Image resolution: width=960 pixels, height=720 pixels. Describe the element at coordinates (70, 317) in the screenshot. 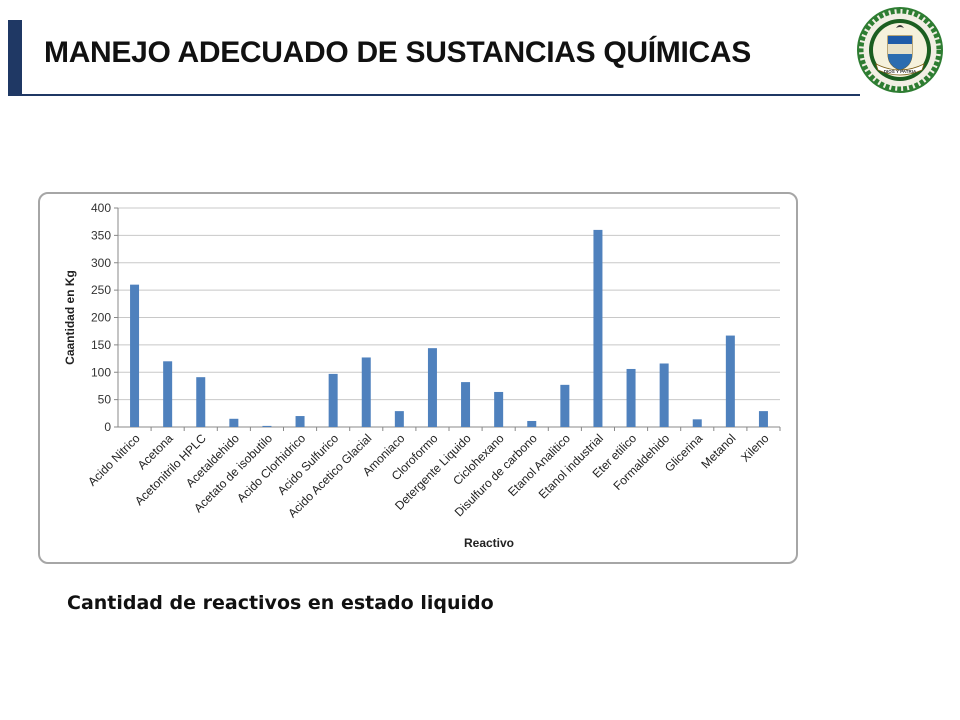

I see `y-axis-title: Caantidad en Kg` at that location.